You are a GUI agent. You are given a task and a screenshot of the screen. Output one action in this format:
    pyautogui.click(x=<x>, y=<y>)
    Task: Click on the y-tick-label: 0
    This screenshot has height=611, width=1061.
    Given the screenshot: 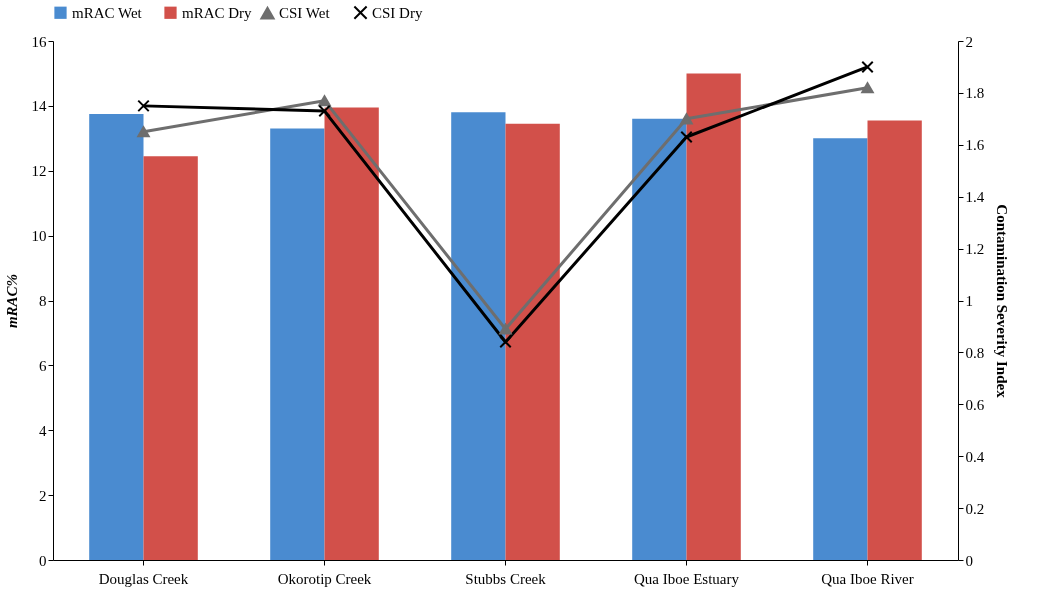 What is the action you would take?
    pyautogui.click(x=43, y=560)
    